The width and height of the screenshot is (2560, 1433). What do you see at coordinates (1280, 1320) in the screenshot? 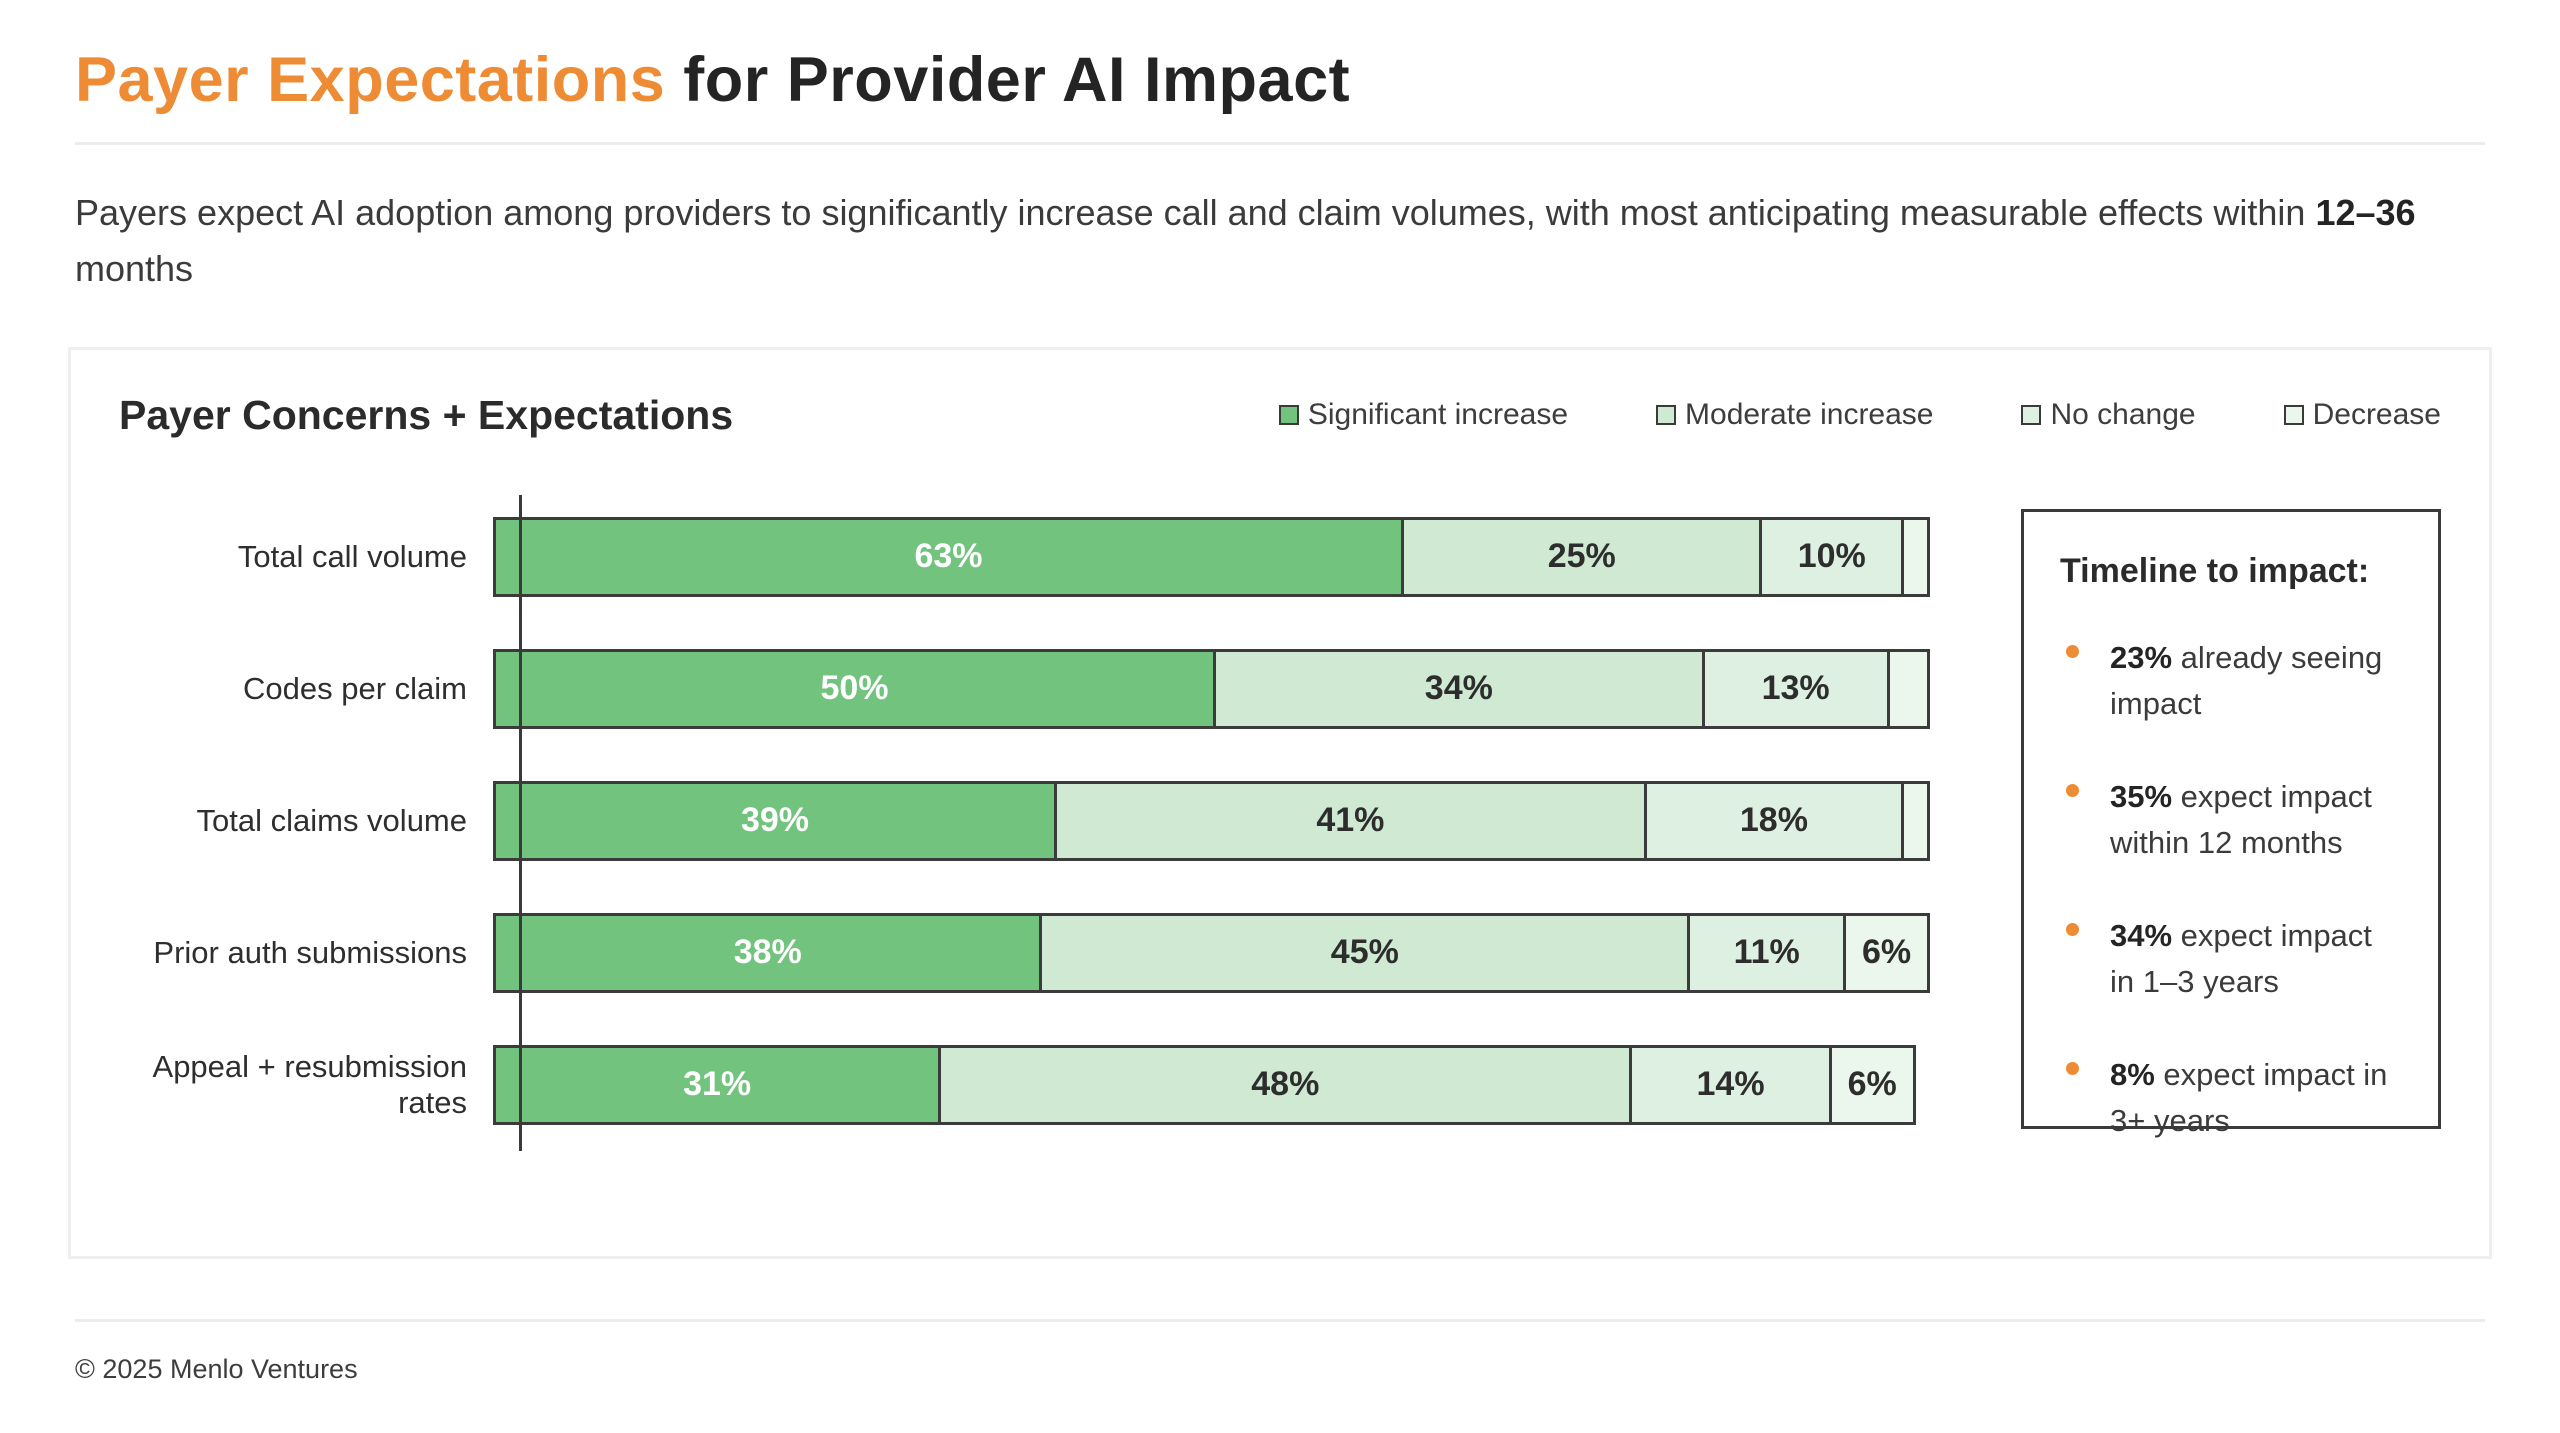
I see `footer-divider` at bounding box center [1280, 1320].